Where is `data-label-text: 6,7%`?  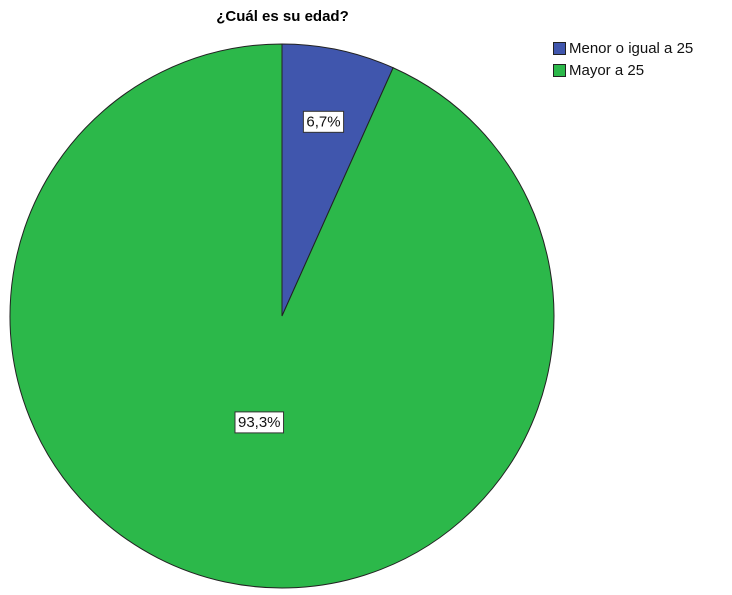 data-label-text: 6,7% is located at coordinates (323, 121).